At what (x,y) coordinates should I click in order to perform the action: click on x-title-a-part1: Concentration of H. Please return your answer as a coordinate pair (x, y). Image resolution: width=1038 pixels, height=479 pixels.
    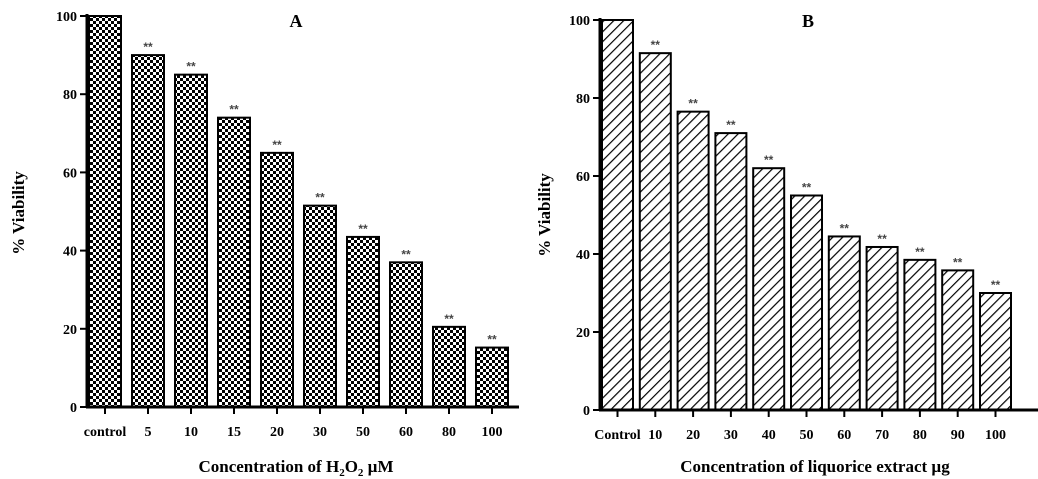
    Looking at the image, I should click on (268, 466).